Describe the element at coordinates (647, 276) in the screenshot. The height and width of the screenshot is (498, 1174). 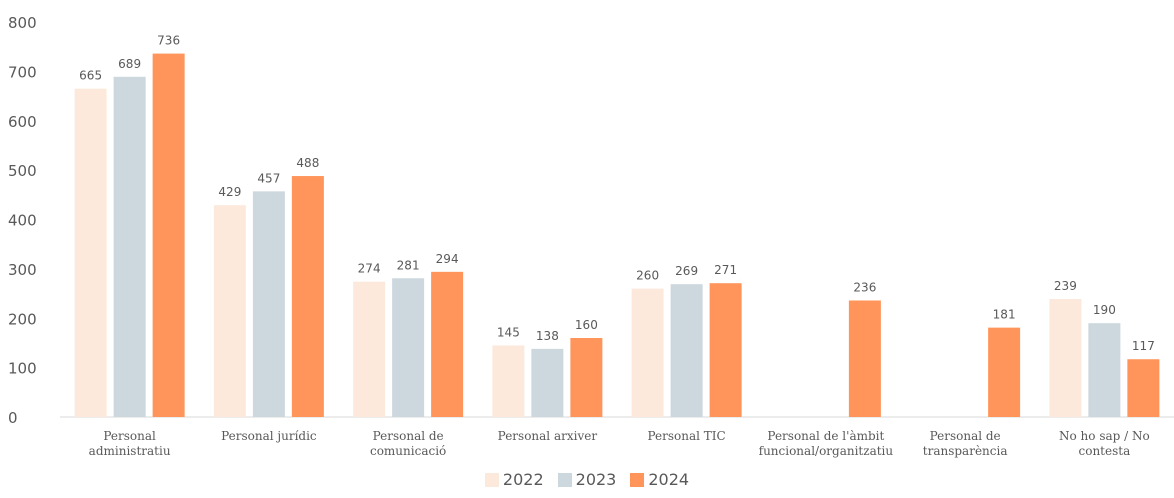
I see `data-label: 260` at that location.